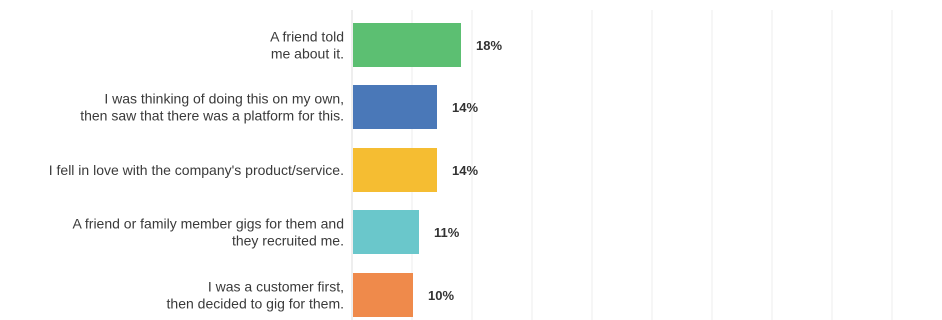  I want to click on bars, so click(407, 170).